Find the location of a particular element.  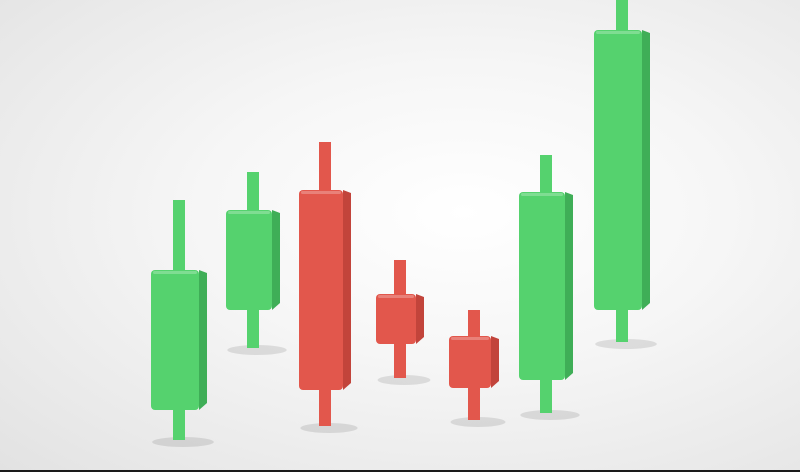

bottom-edge-line is located at coordinates (400, 471).